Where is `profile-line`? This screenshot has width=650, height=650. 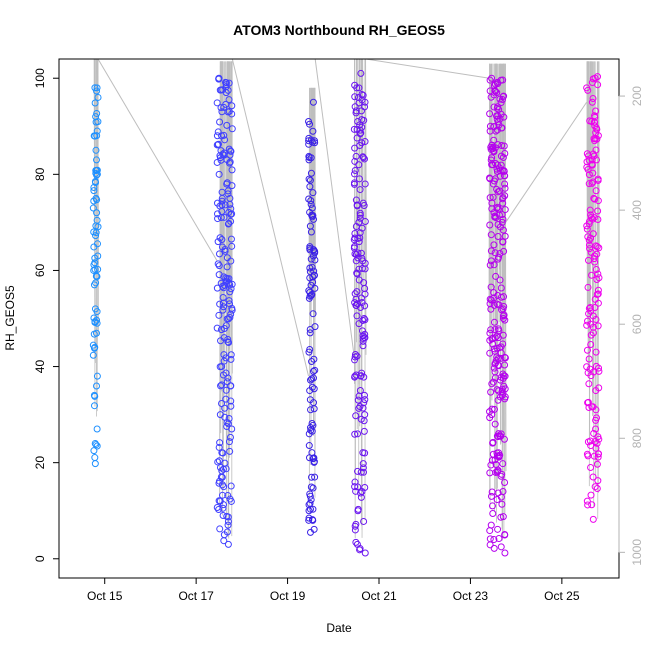
profile-line is located at coordinates (497, 276).